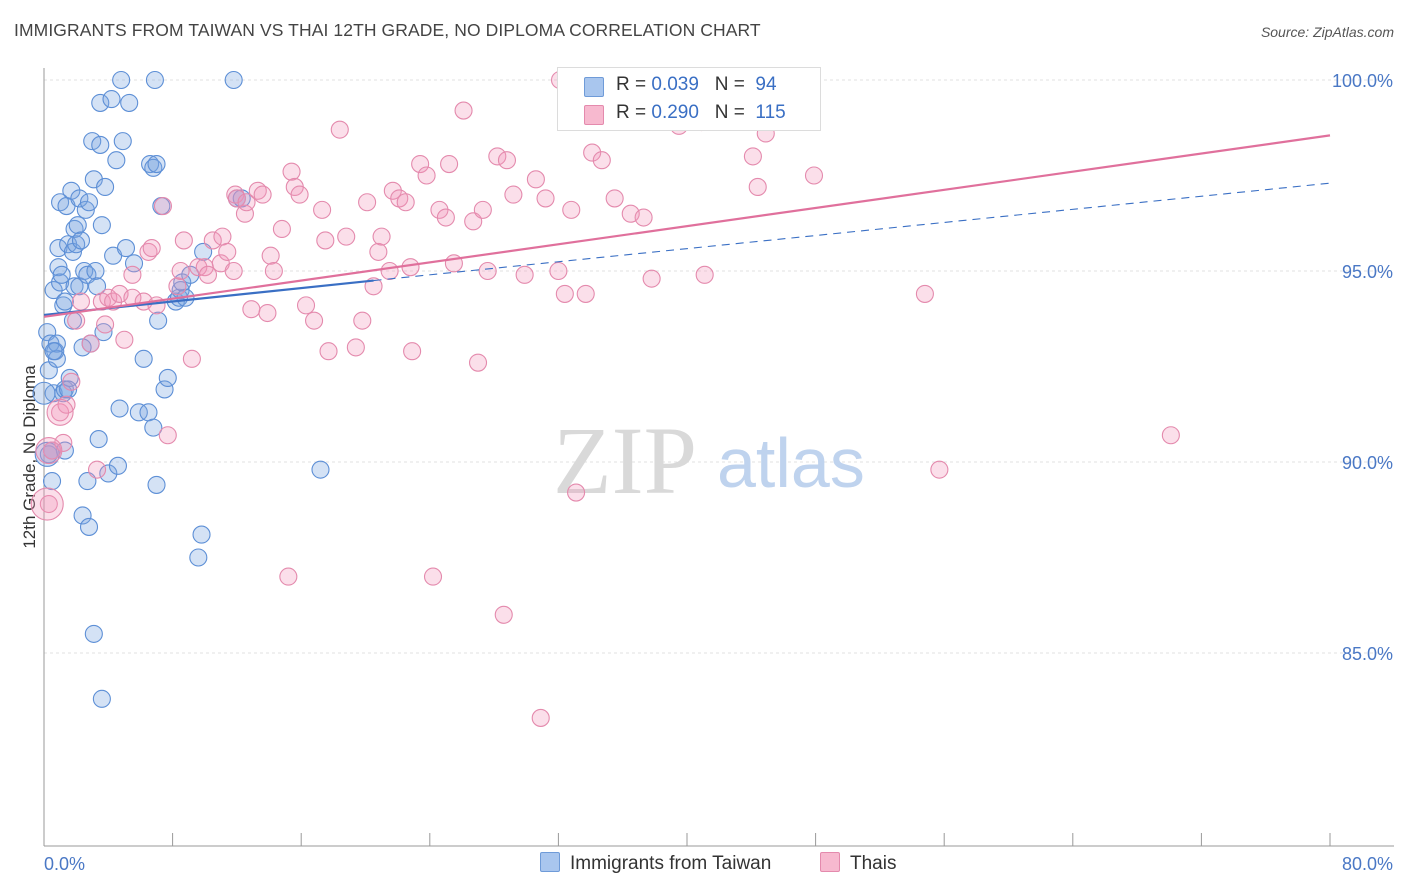  I want to click on bottom-legend-swatch-taiwan, so click(550, 862).